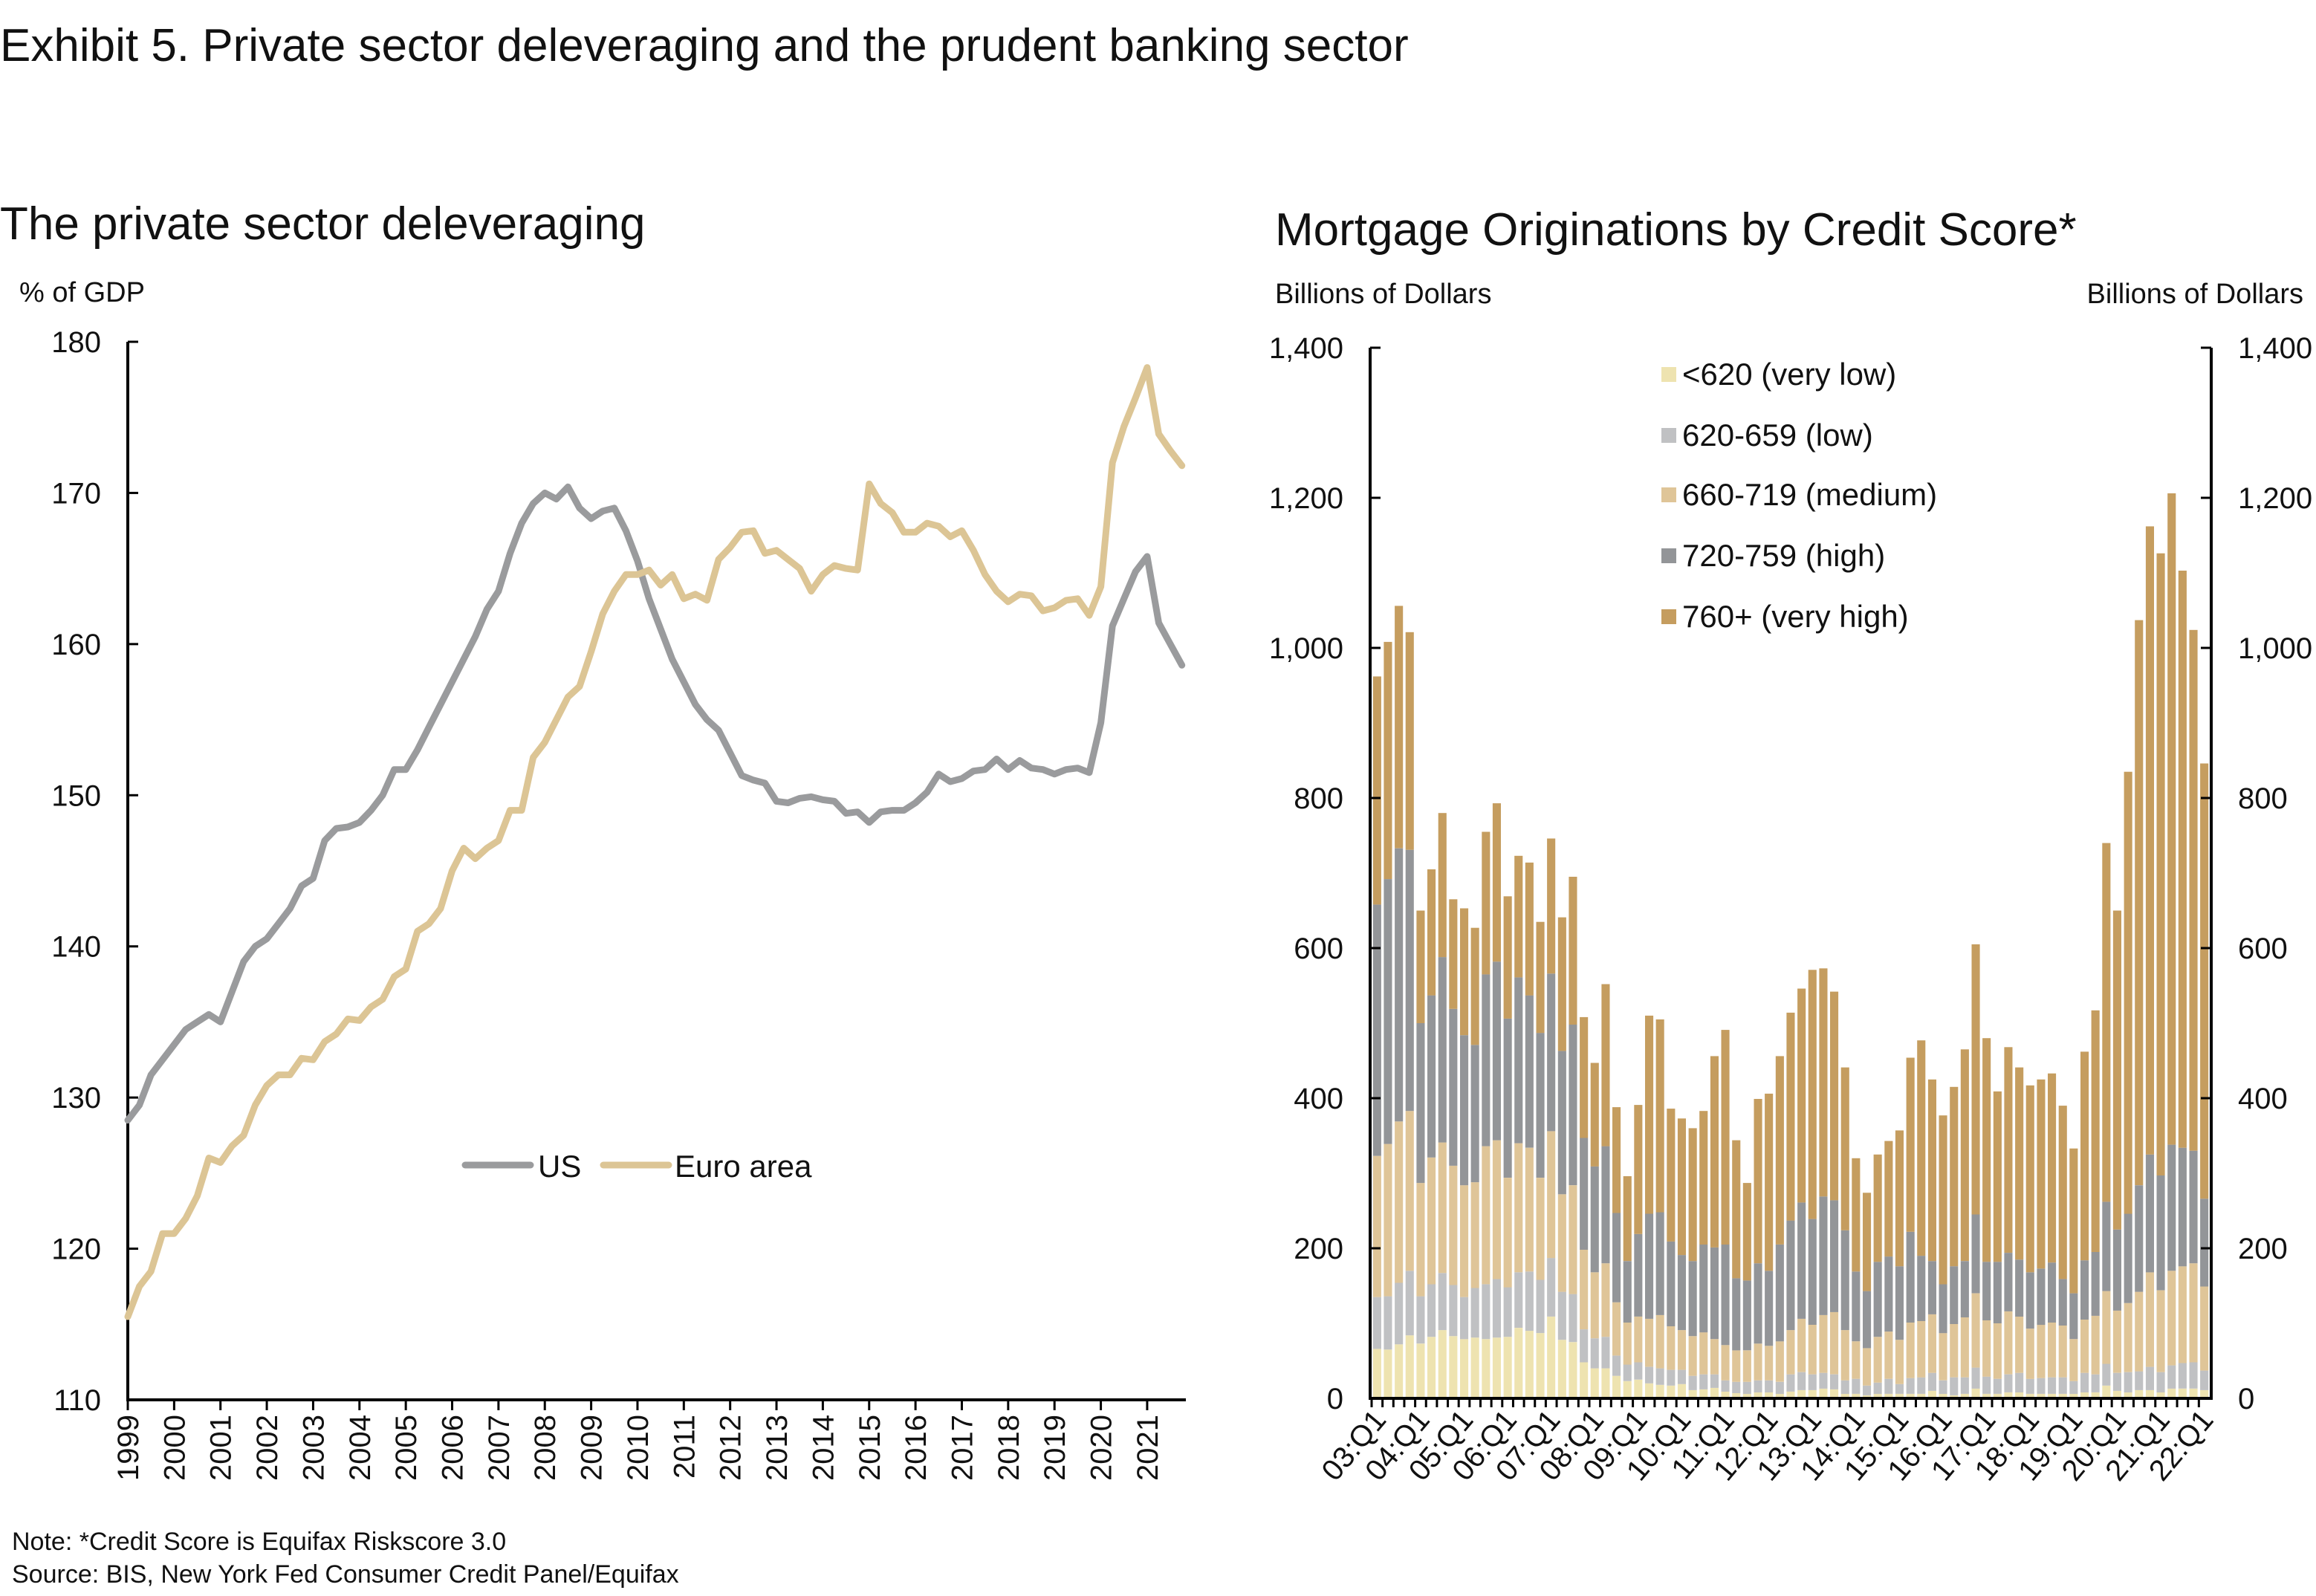 The image size is (2316, 1596). I want to click on bar-stack-21:Q3, so click(2182, 985).